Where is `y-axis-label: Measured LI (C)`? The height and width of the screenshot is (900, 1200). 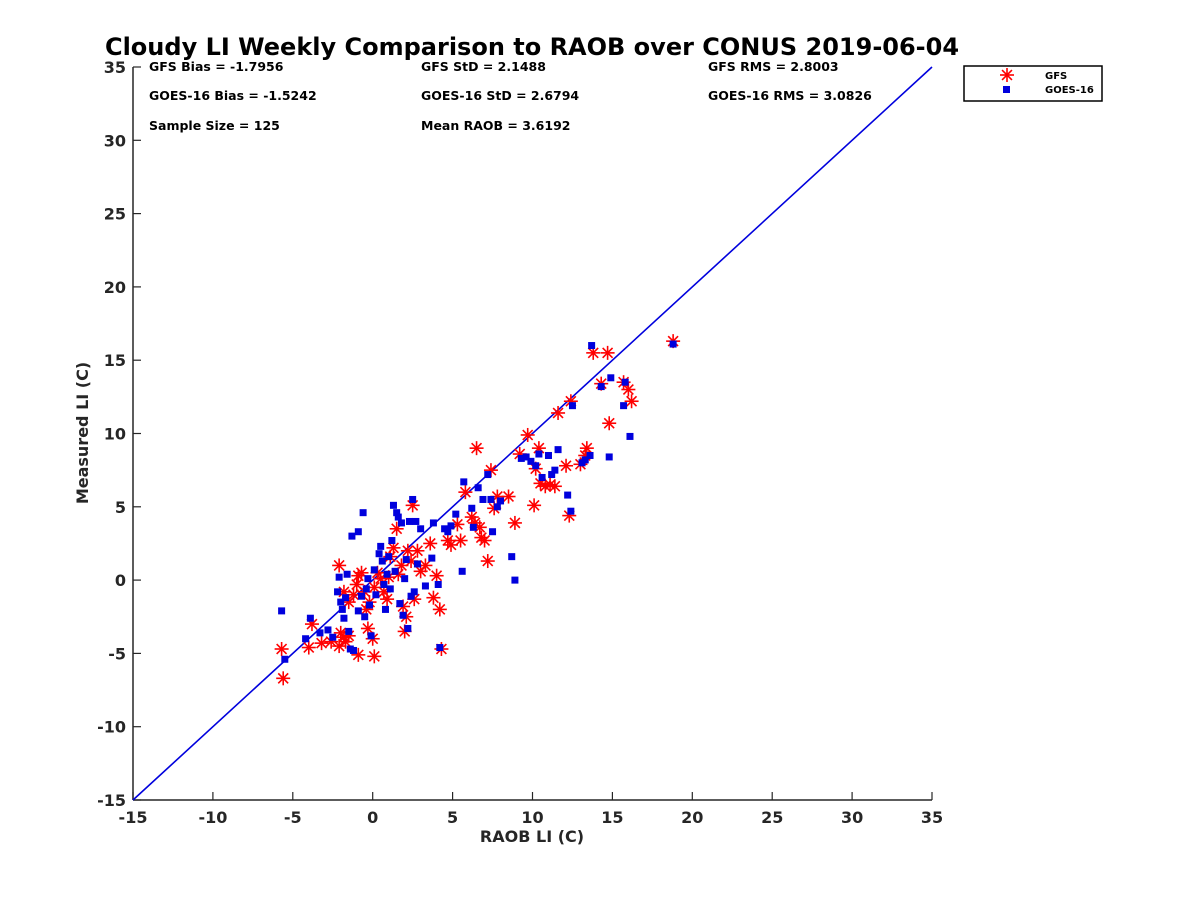 y-axis-label: Measured LI (C) is located at coordinates (82, 433).